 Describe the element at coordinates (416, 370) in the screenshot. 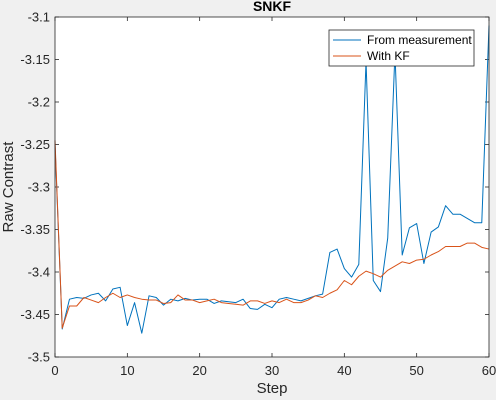

I see `x-tick-label: 50` at that location.